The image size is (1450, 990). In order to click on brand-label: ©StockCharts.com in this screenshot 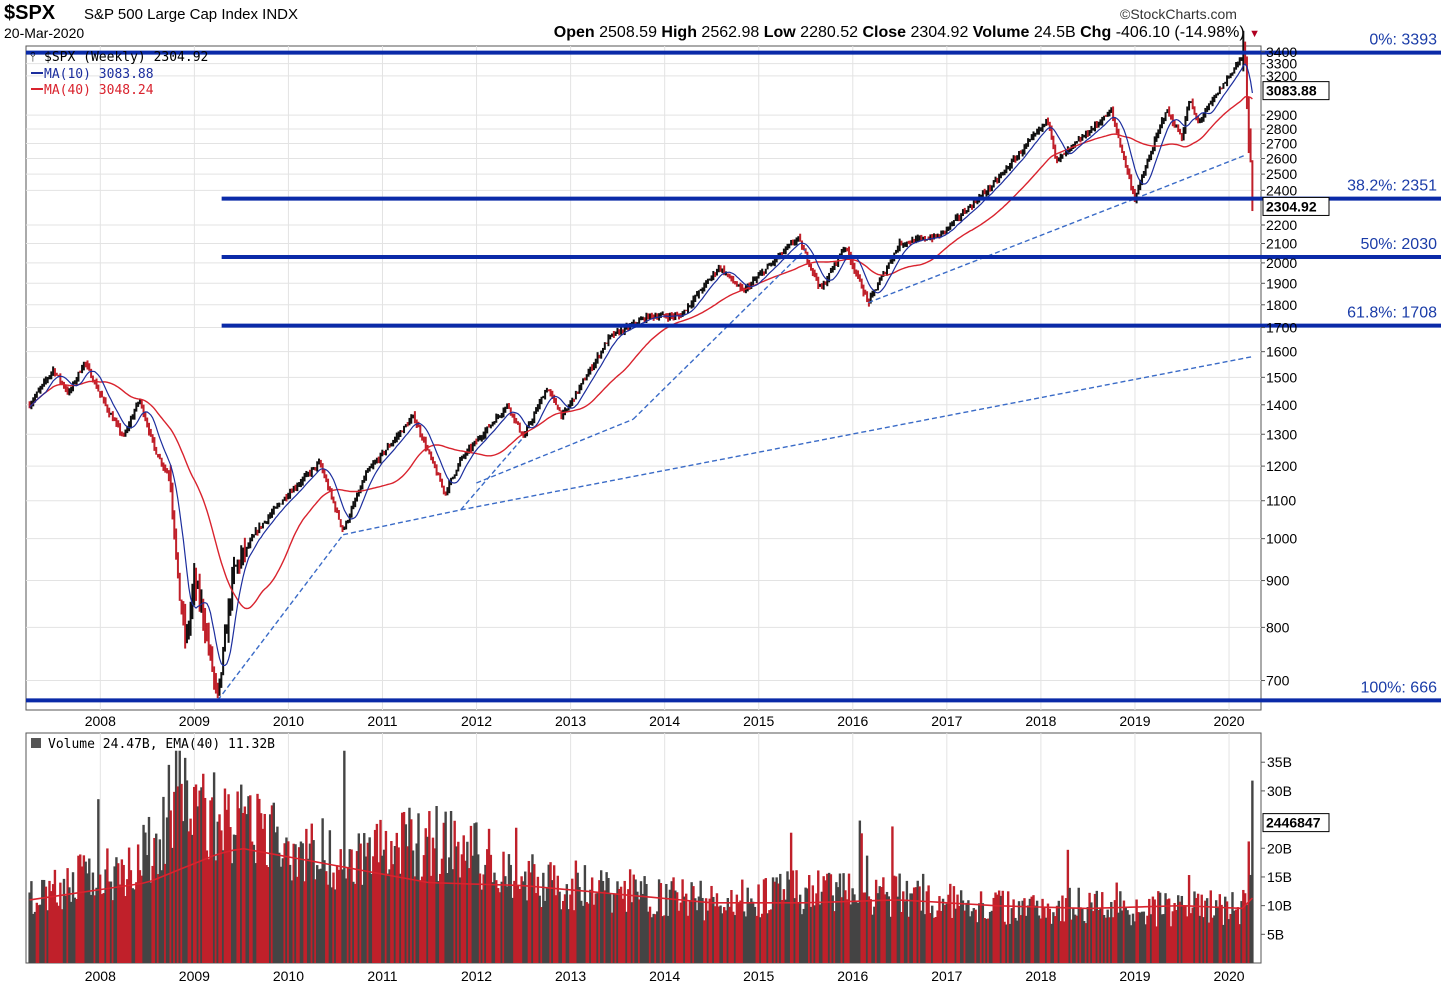, I will do `click(1178, 14)`.